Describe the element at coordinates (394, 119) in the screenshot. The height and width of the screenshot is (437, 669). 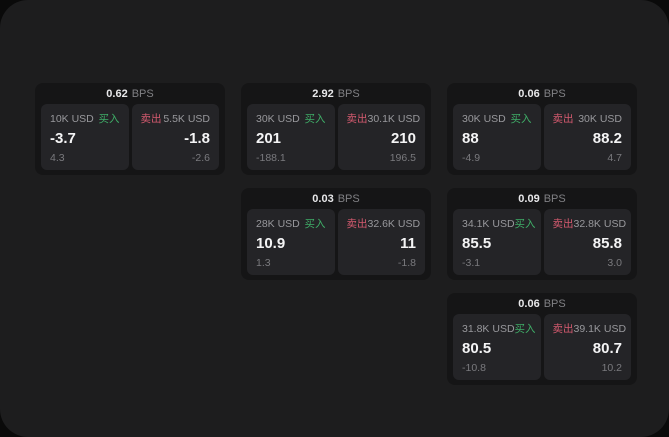
I see `sell-amount-label: 30.1K USD` at that location.